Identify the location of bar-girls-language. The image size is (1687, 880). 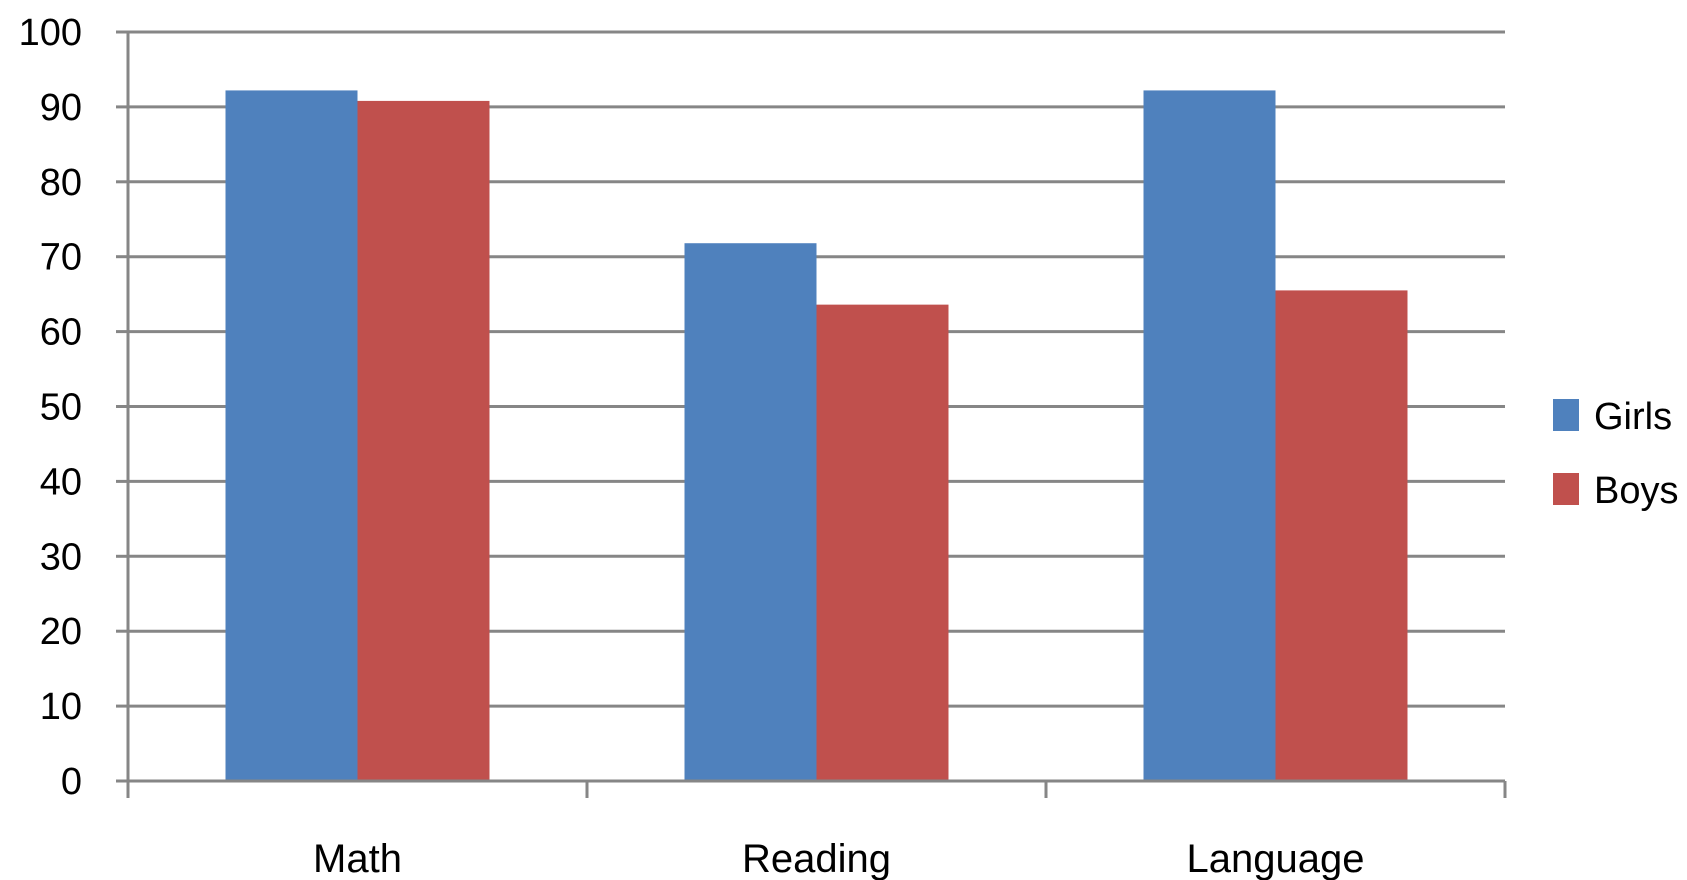
(1209, 435).